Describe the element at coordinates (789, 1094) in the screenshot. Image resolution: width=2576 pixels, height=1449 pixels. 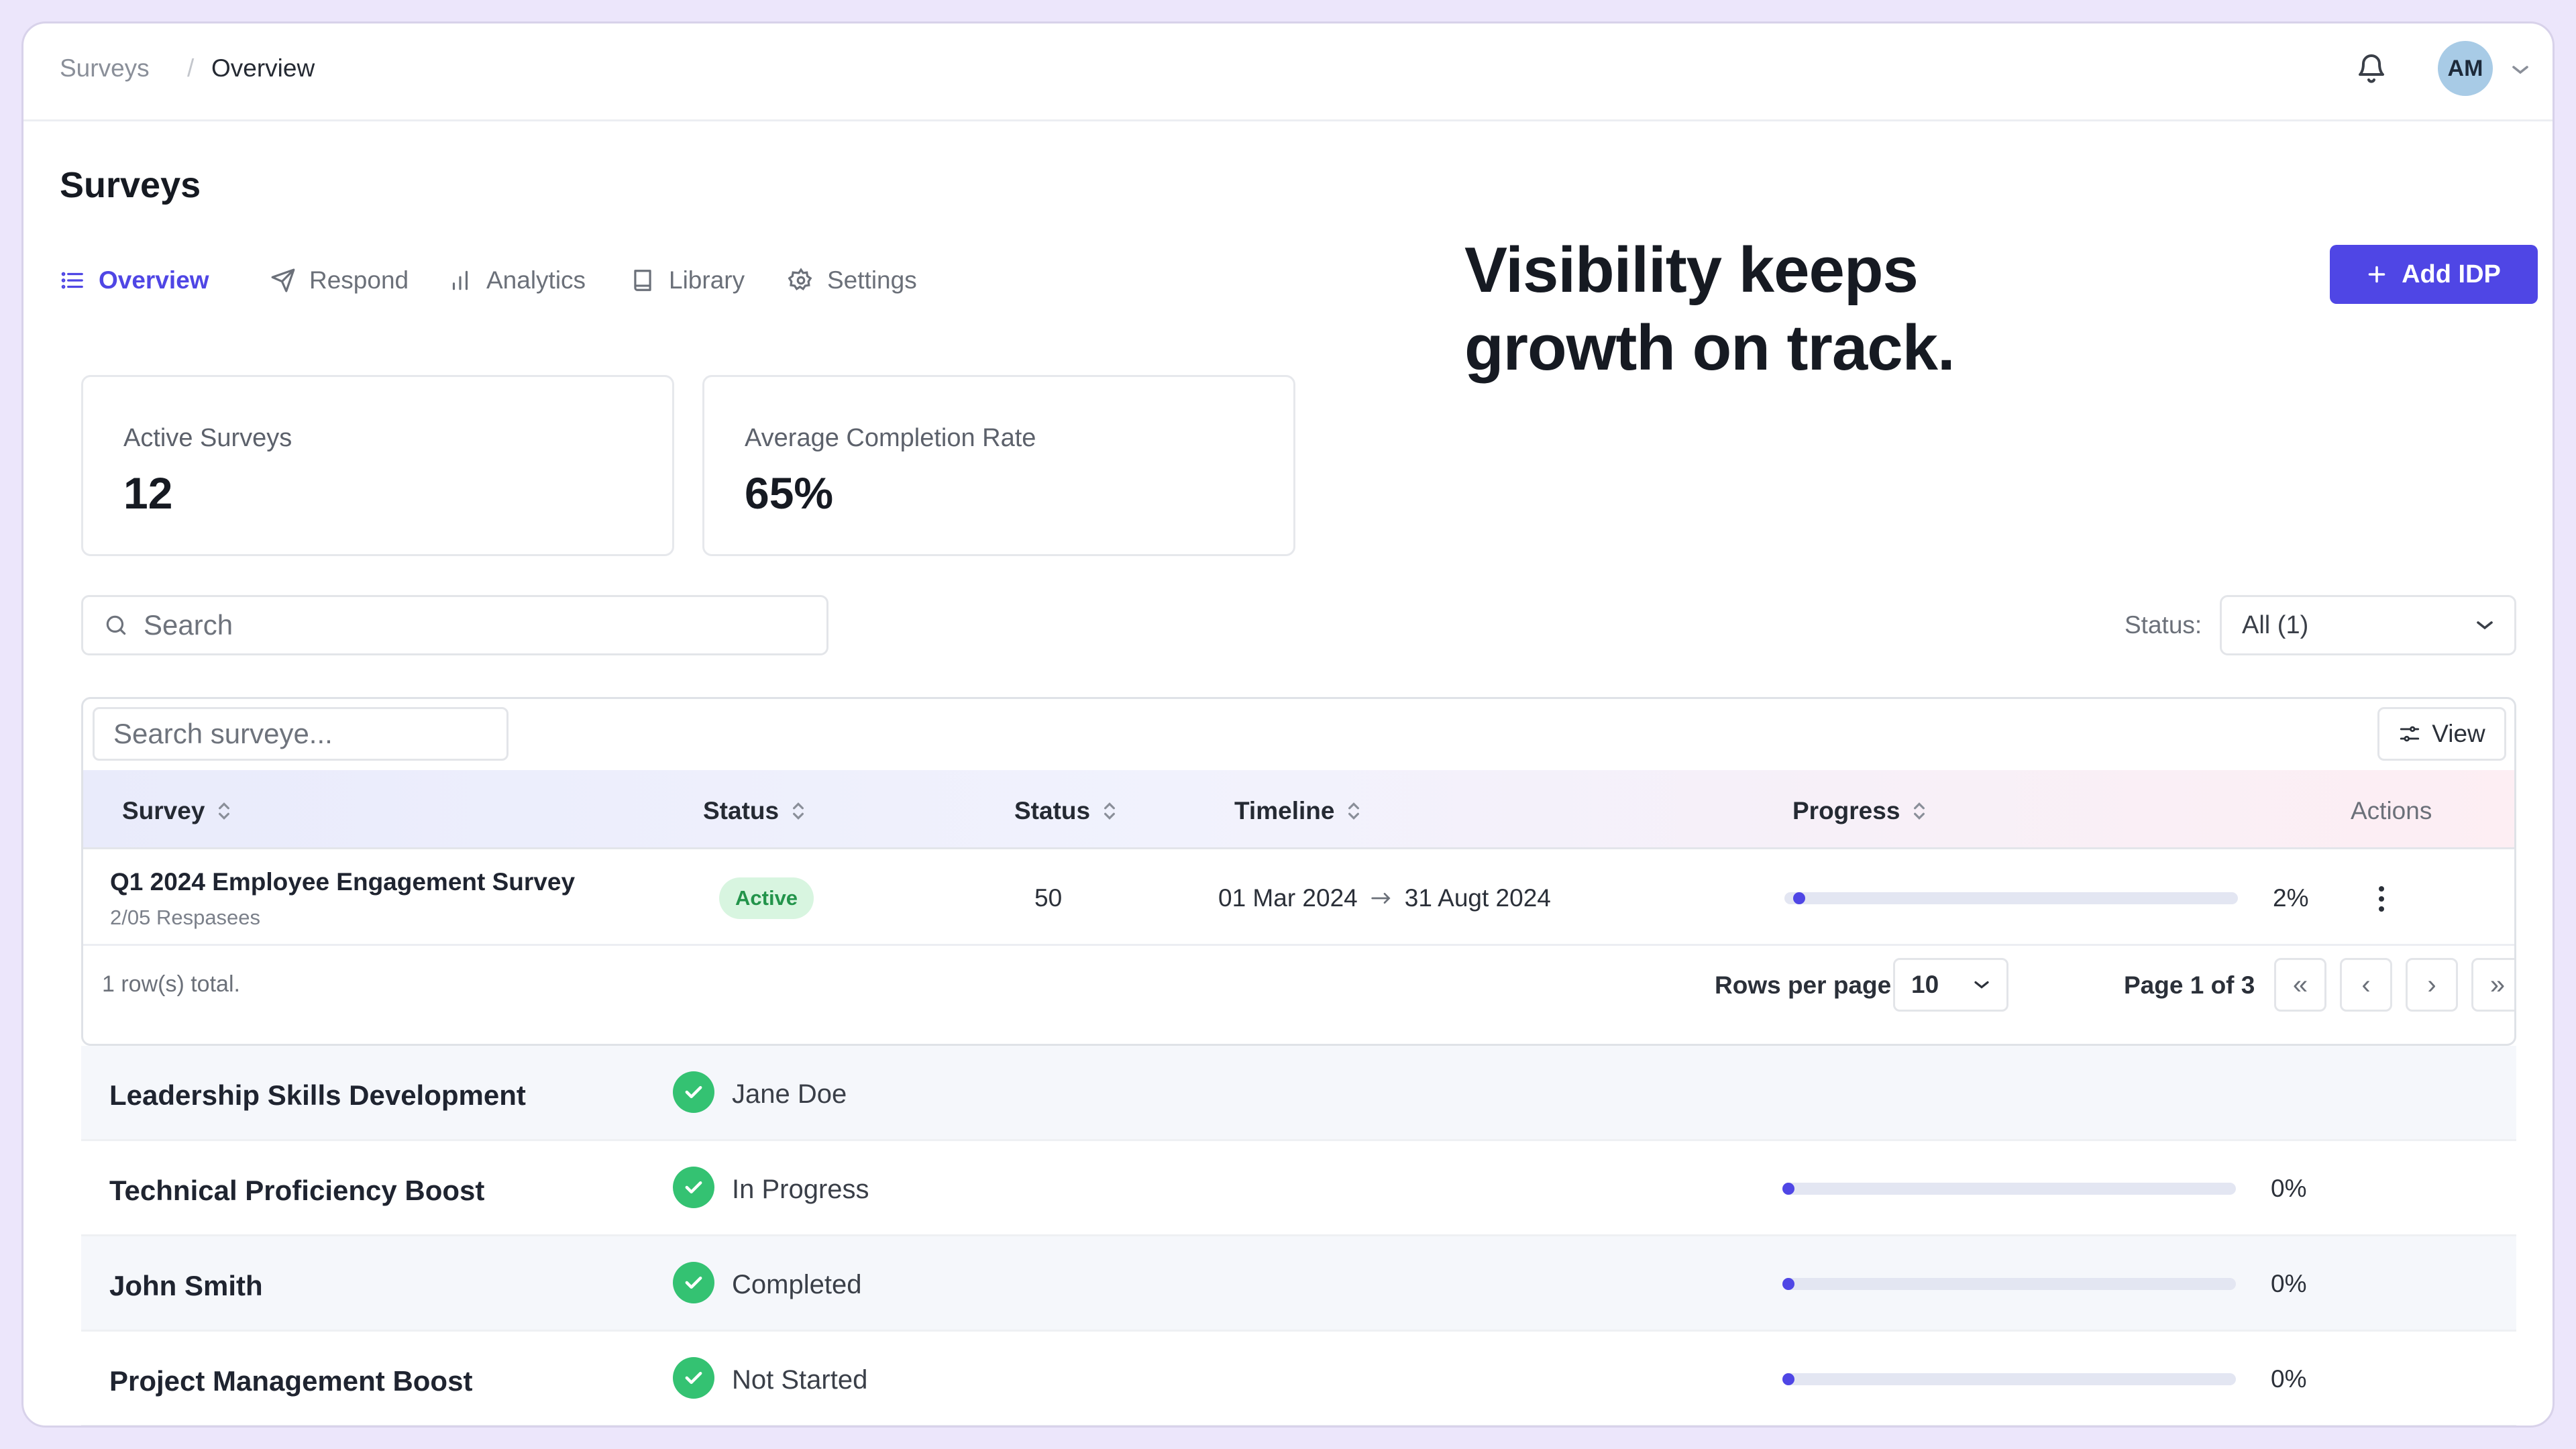
I see `item-status: Jane Doe` at that location.